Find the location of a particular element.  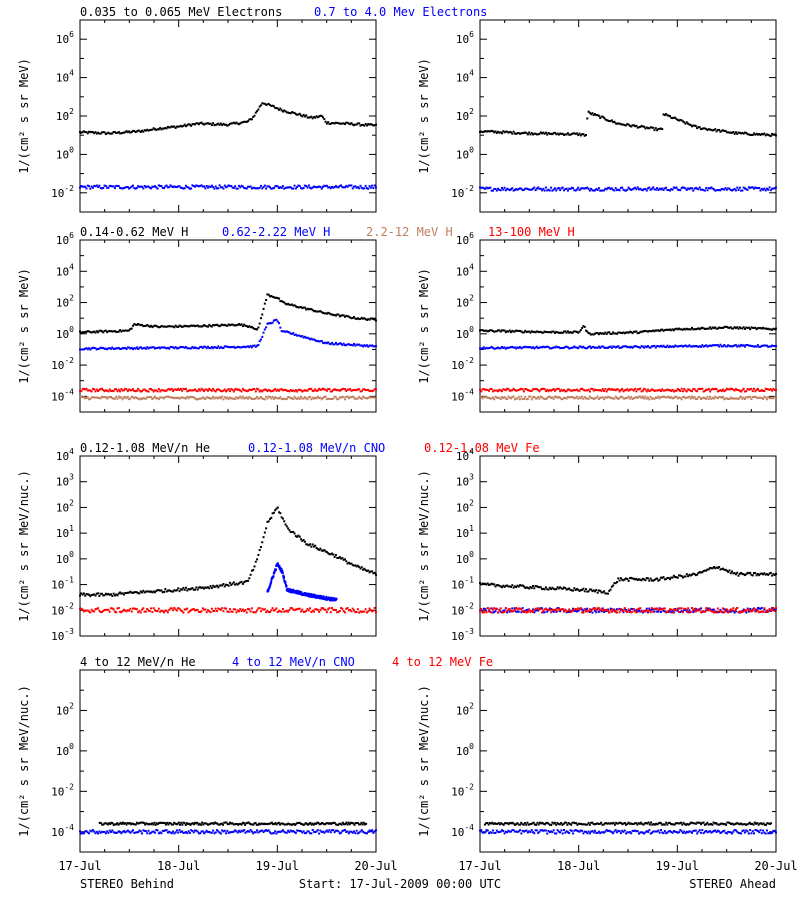

series-brown is located at coordinates (628, 398).